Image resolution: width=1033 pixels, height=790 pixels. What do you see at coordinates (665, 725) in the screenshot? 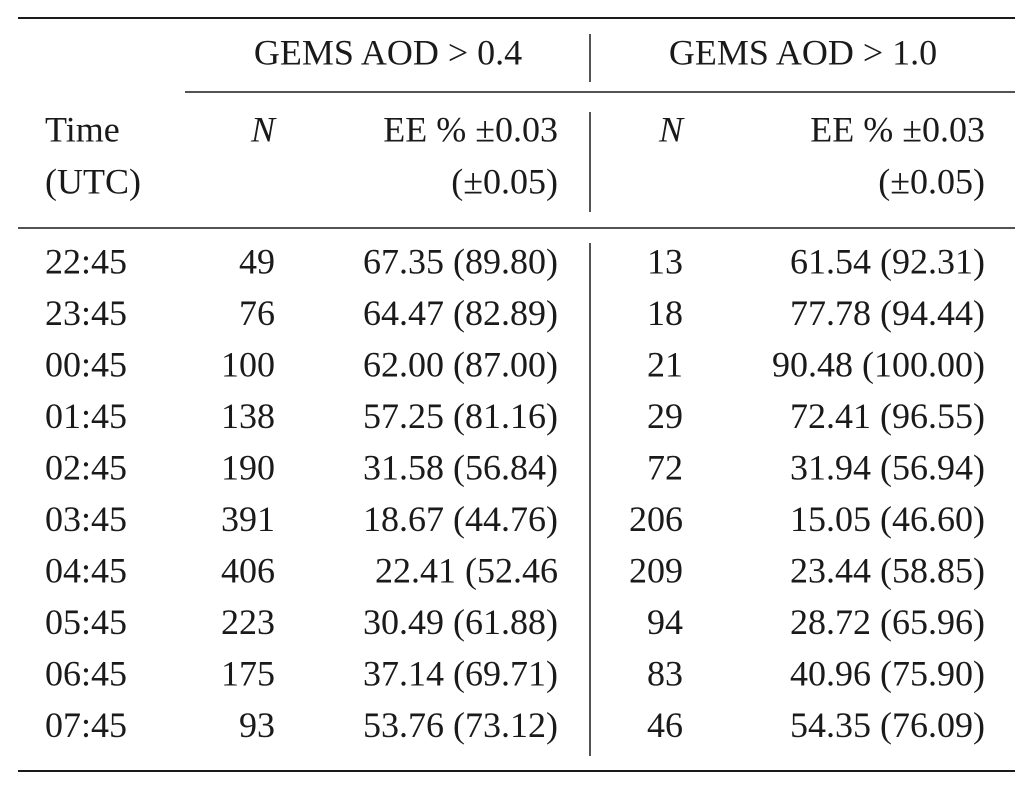
I see `cell: 46` at bounding box center [665, 725].